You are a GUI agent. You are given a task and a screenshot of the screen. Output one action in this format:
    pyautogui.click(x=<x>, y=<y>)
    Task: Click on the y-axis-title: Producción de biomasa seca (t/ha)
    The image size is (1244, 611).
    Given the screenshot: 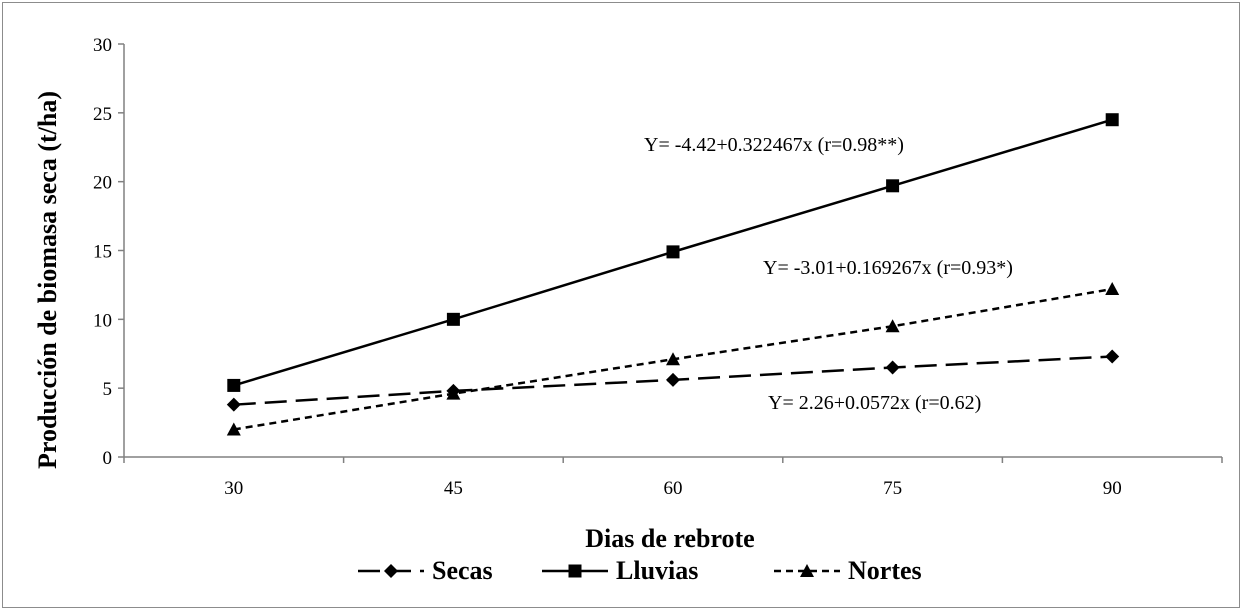 What is the action you would take?
    pyautogui.click(x=47, y=280)
    